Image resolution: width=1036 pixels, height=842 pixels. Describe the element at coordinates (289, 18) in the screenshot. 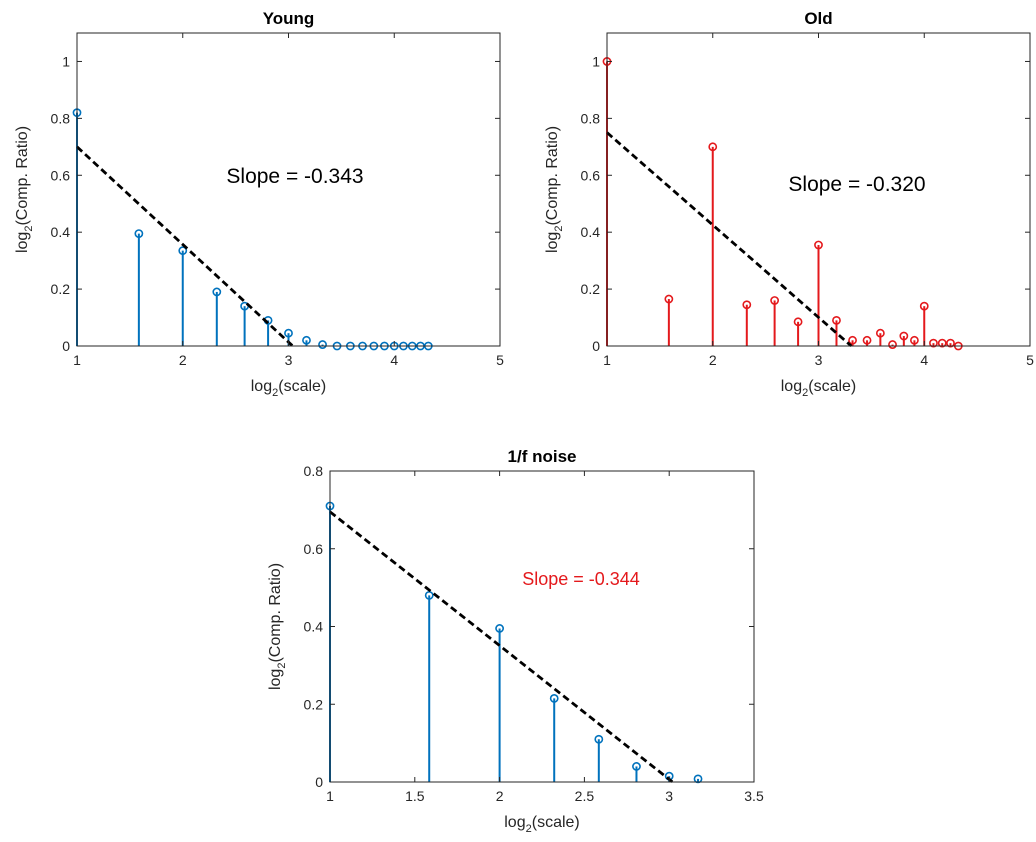

I see `chart-title: Young` at that location.